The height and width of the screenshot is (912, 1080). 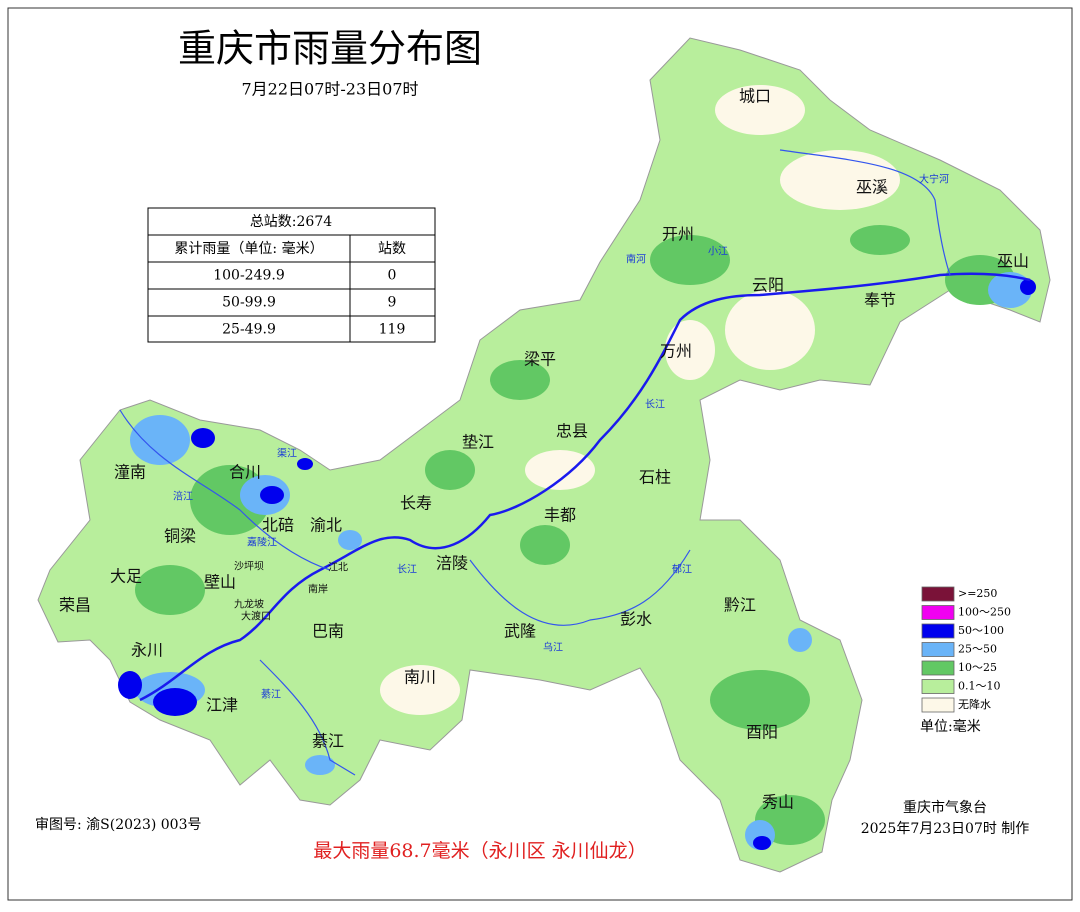 What do you see at coordinates (392, 276) in the screenshot?
I see `table-count: 0` at bounding box center [392, 276].